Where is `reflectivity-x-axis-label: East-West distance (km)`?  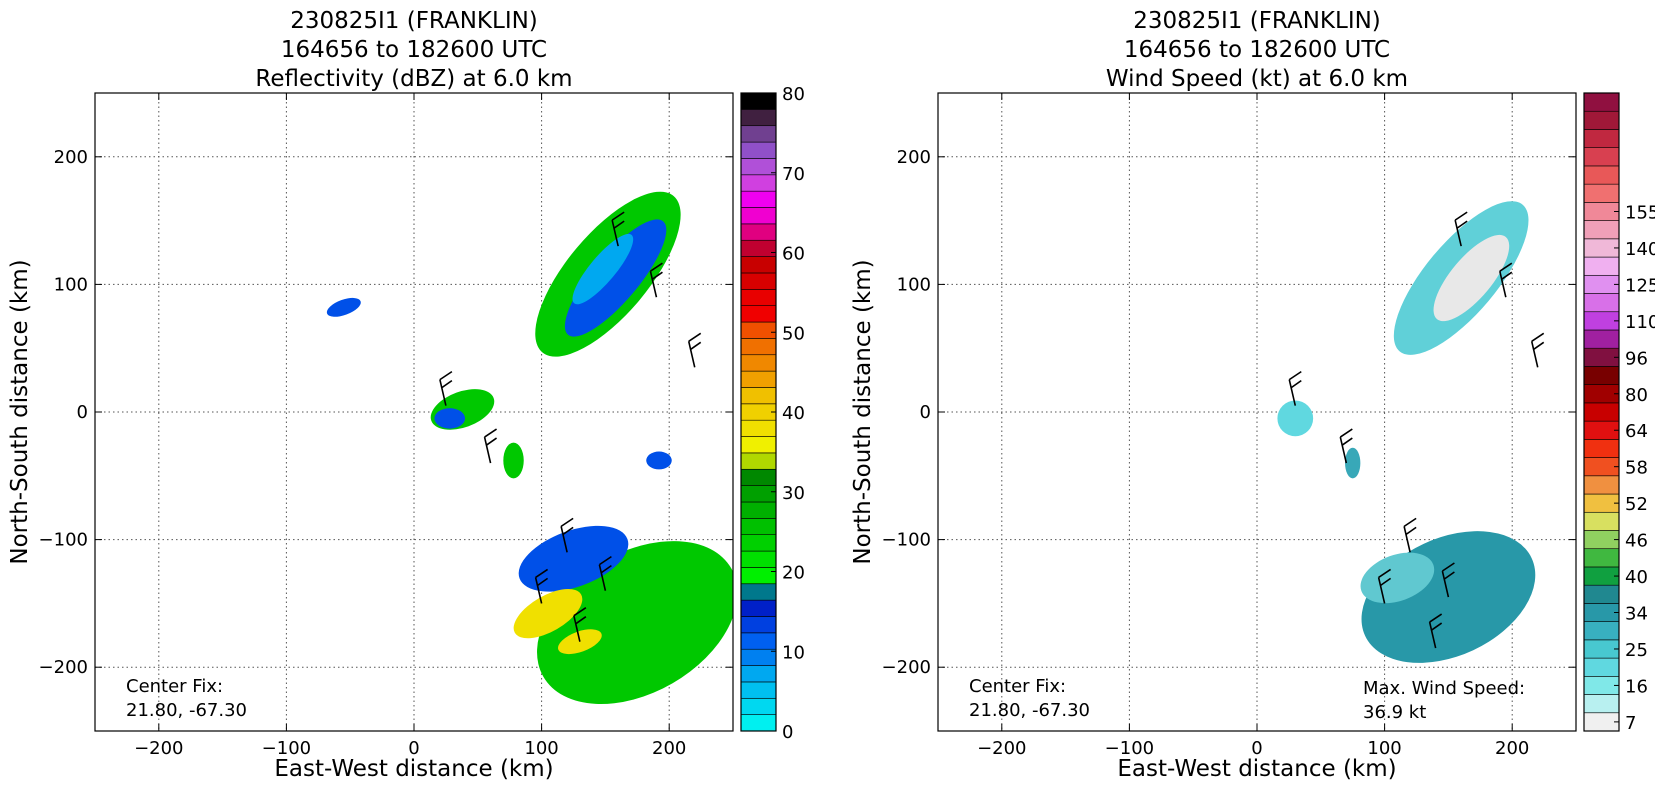
reflectivity-x-axis-label: East-West distance (km) is located at coordinates (413, 769).